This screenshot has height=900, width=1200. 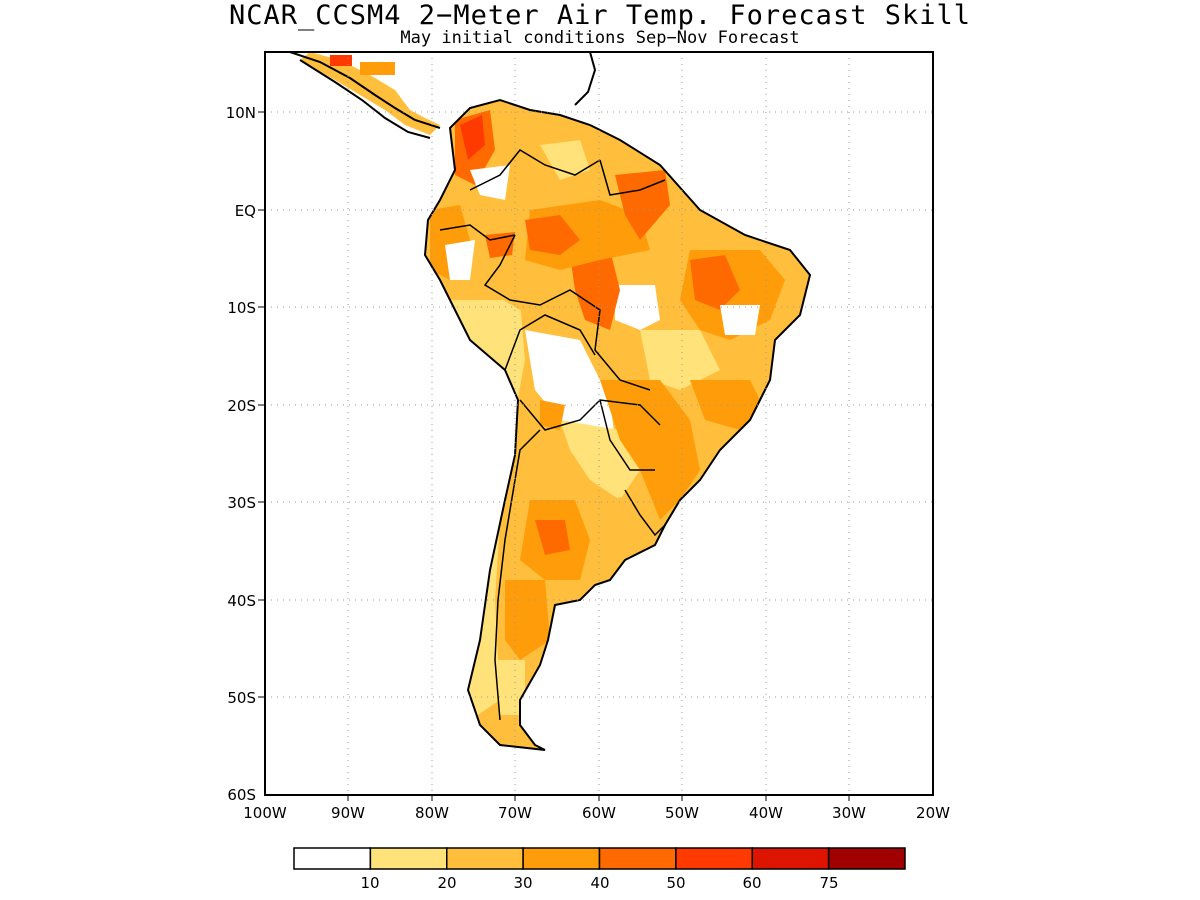 I want to click on lat-label: 50S, so click(x=241, y=698).